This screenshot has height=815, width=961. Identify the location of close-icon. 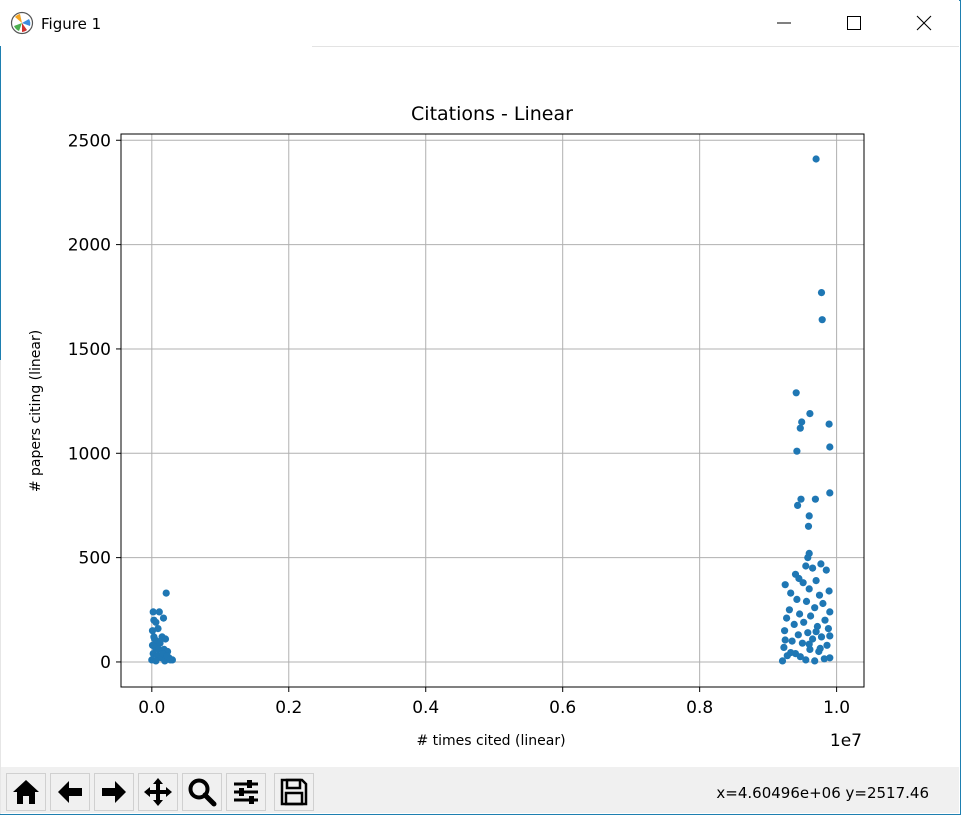
(924, 23).